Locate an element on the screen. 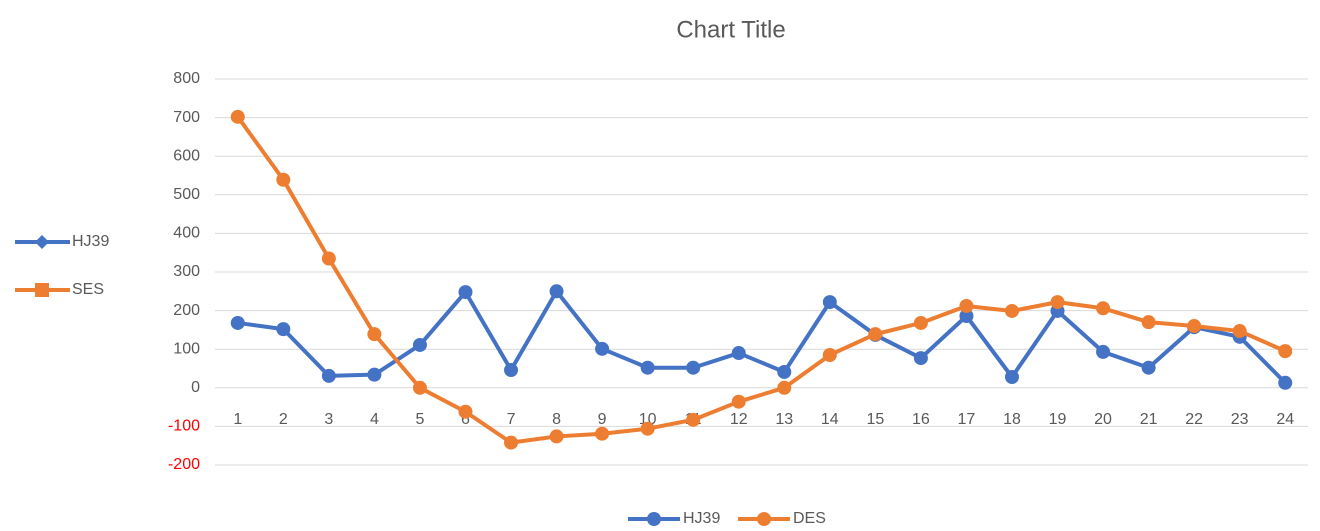  x-tick-label: 4 is located at coordinates (374, 419).